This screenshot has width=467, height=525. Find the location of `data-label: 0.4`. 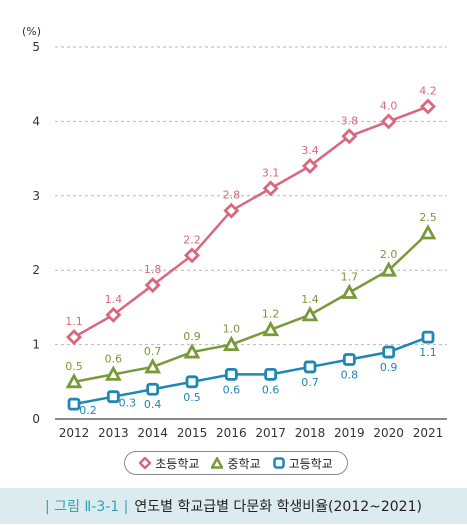

data-label: 0.4 is located at coordinates (153, 404).